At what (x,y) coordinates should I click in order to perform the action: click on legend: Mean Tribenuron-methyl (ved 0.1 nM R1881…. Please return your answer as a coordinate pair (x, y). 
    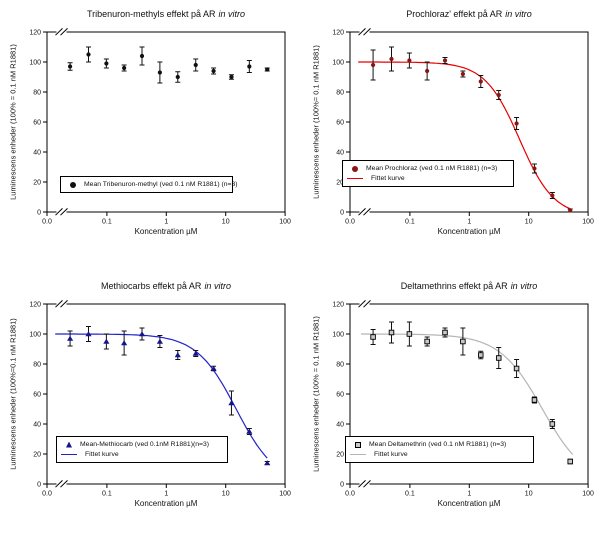
    Looking at the image, I should click on (149, 184).